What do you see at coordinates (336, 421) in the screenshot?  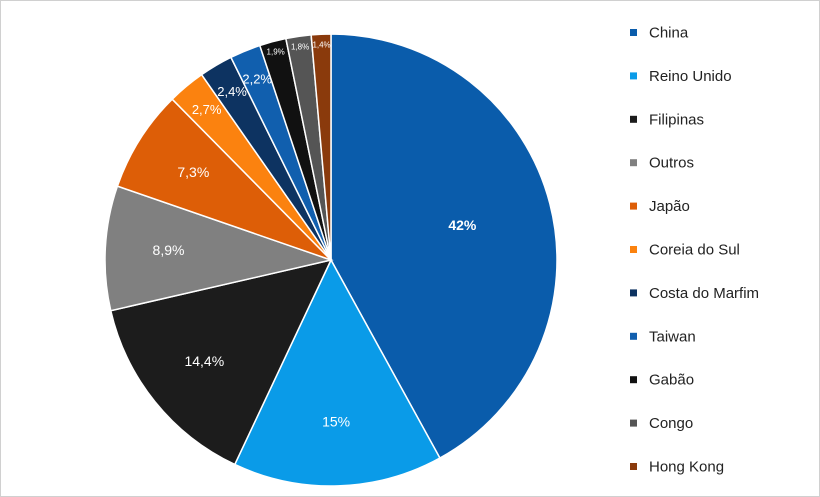 I see `data-label: 15%` at bounding box center [336, 421].